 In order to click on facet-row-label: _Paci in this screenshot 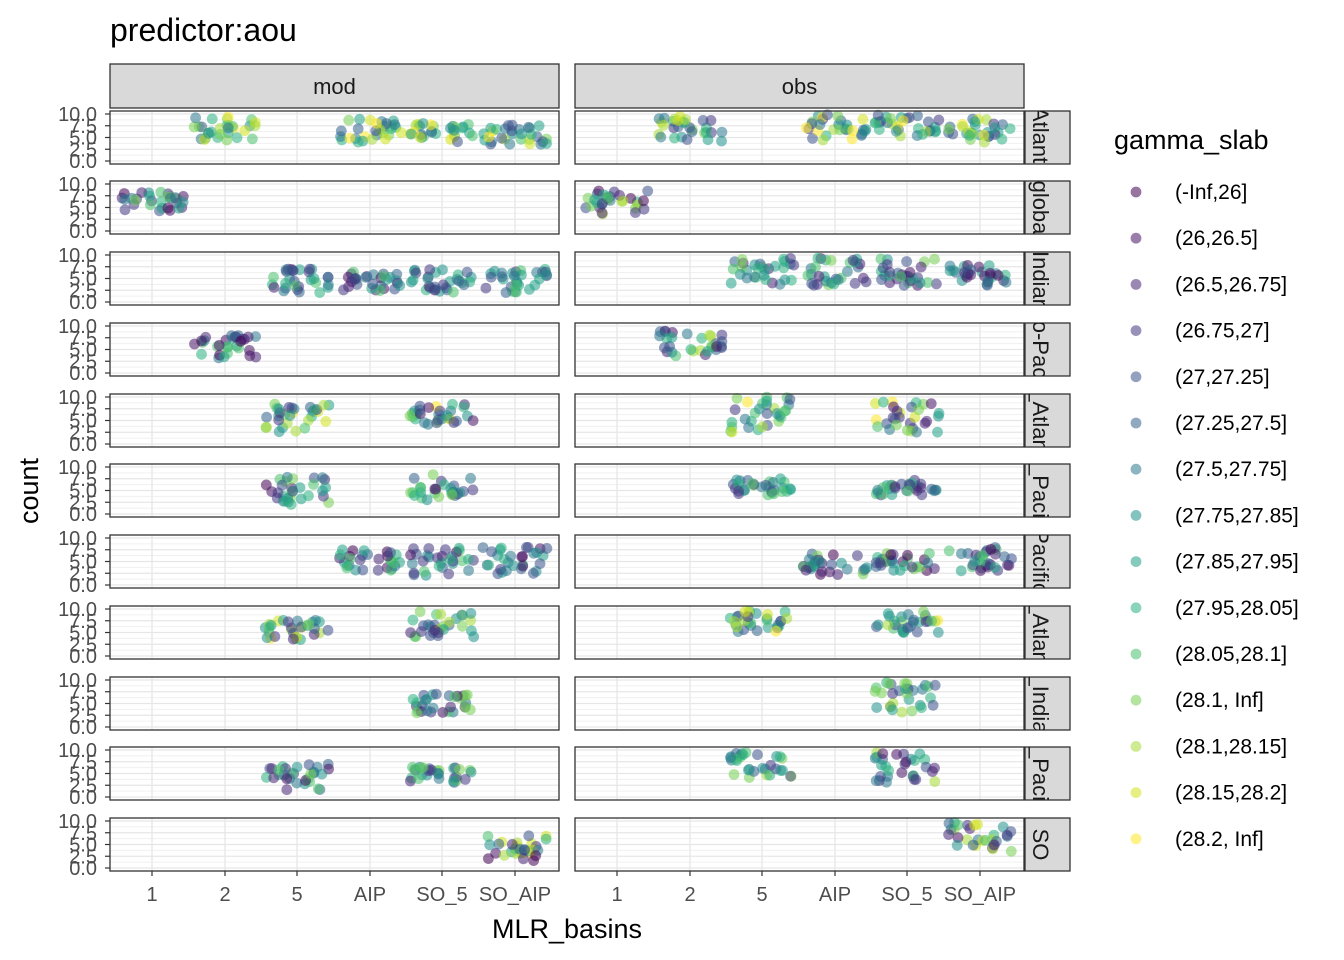, I will do `click(1040, 773)`.